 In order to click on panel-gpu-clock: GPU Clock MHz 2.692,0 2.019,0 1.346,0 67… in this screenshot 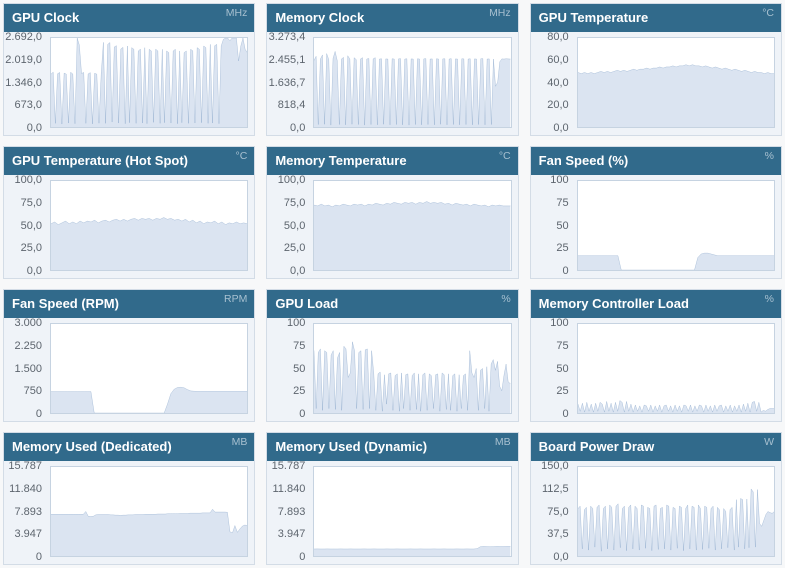, I will do `click(129, 69)`.